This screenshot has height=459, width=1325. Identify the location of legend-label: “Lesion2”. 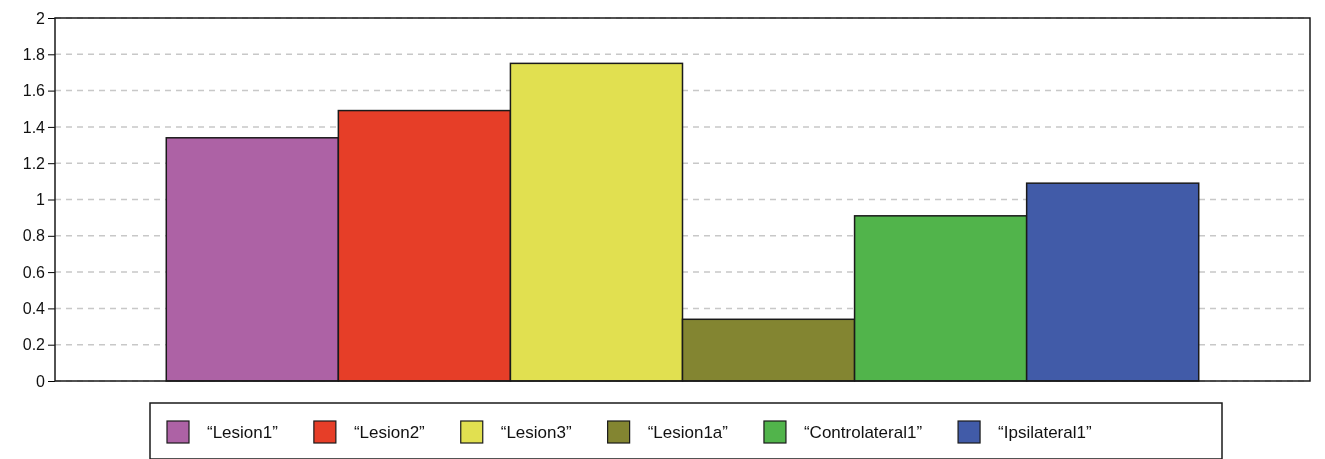
(389, 432).